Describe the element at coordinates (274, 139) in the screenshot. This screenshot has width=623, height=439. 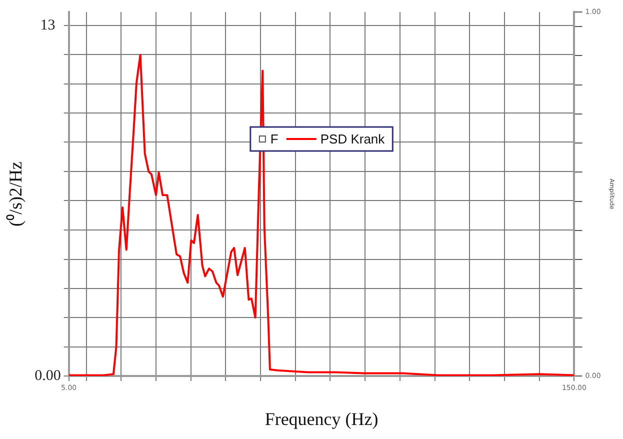
I see `legend-label: F` at that location.